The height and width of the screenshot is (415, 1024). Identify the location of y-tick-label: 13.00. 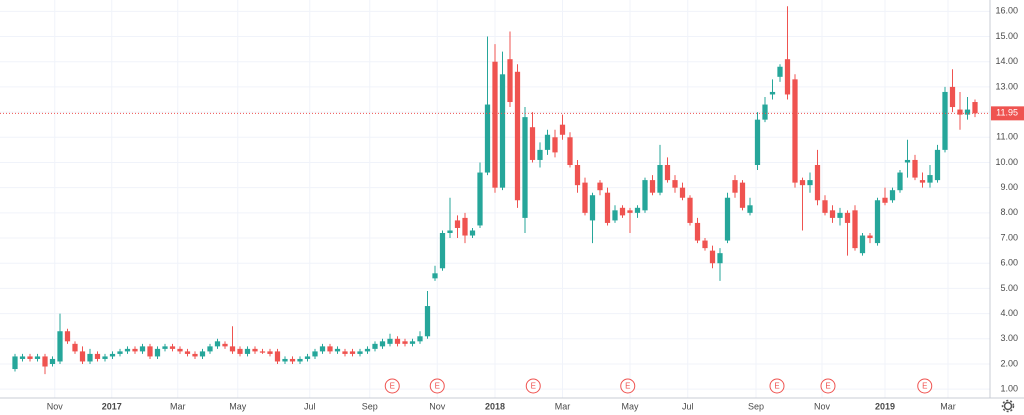
(1006, 86).